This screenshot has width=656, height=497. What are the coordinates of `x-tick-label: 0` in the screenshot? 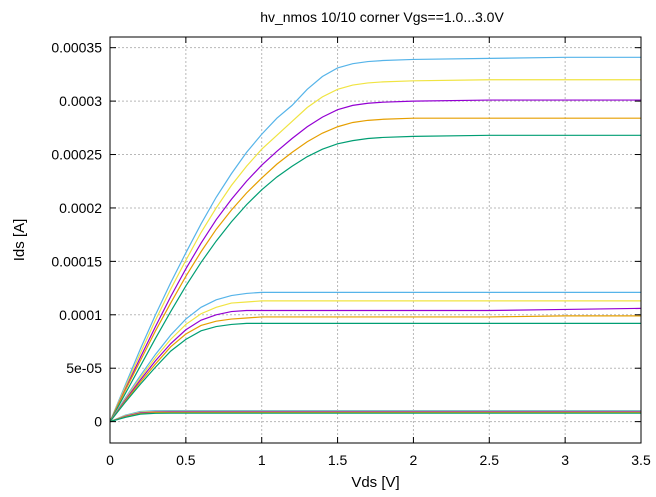 It's located at (110, 460).